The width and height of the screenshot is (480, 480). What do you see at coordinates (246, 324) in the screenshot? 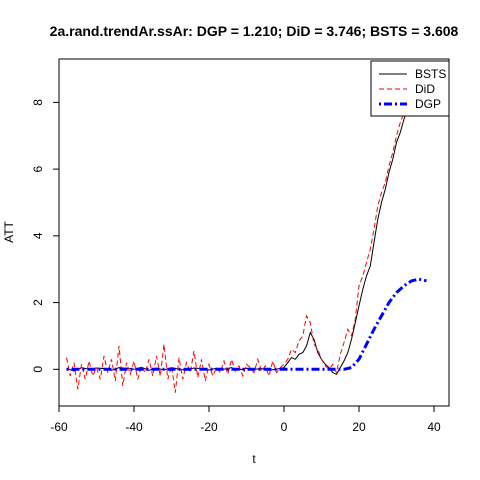
I see `series-line-dgp` at bounding box center [246, 324].